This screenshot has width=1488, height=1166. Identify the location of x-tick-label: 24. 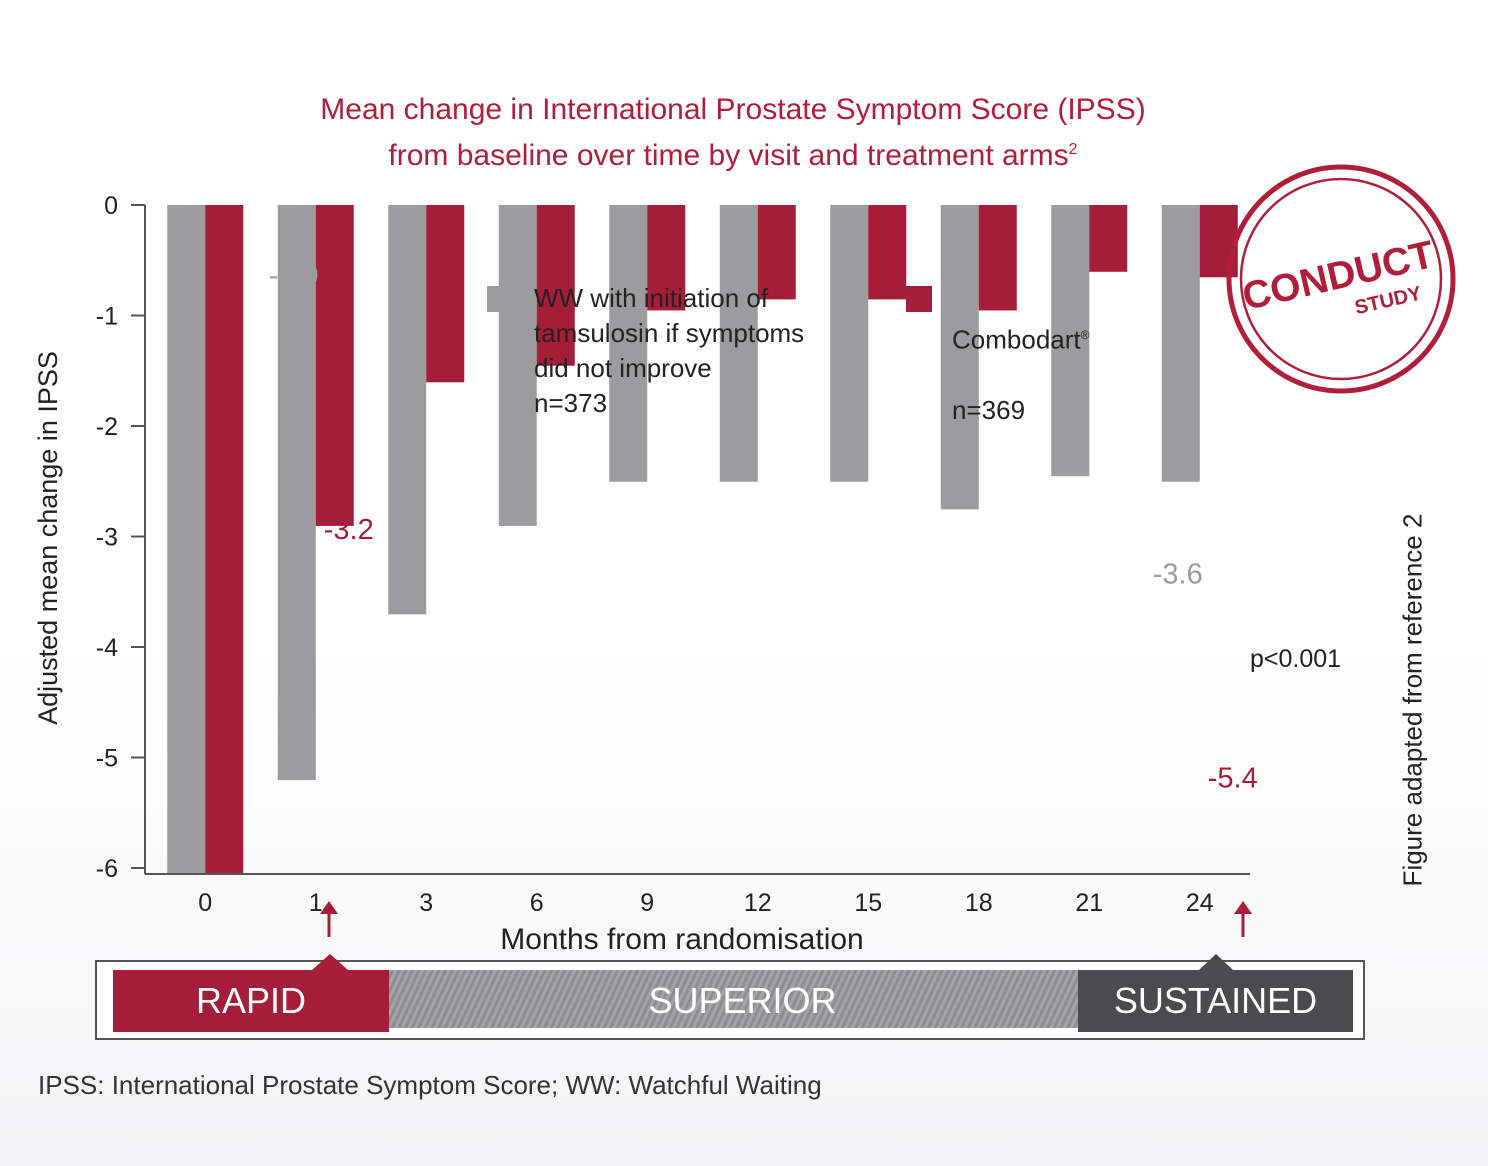
(1200, 903).